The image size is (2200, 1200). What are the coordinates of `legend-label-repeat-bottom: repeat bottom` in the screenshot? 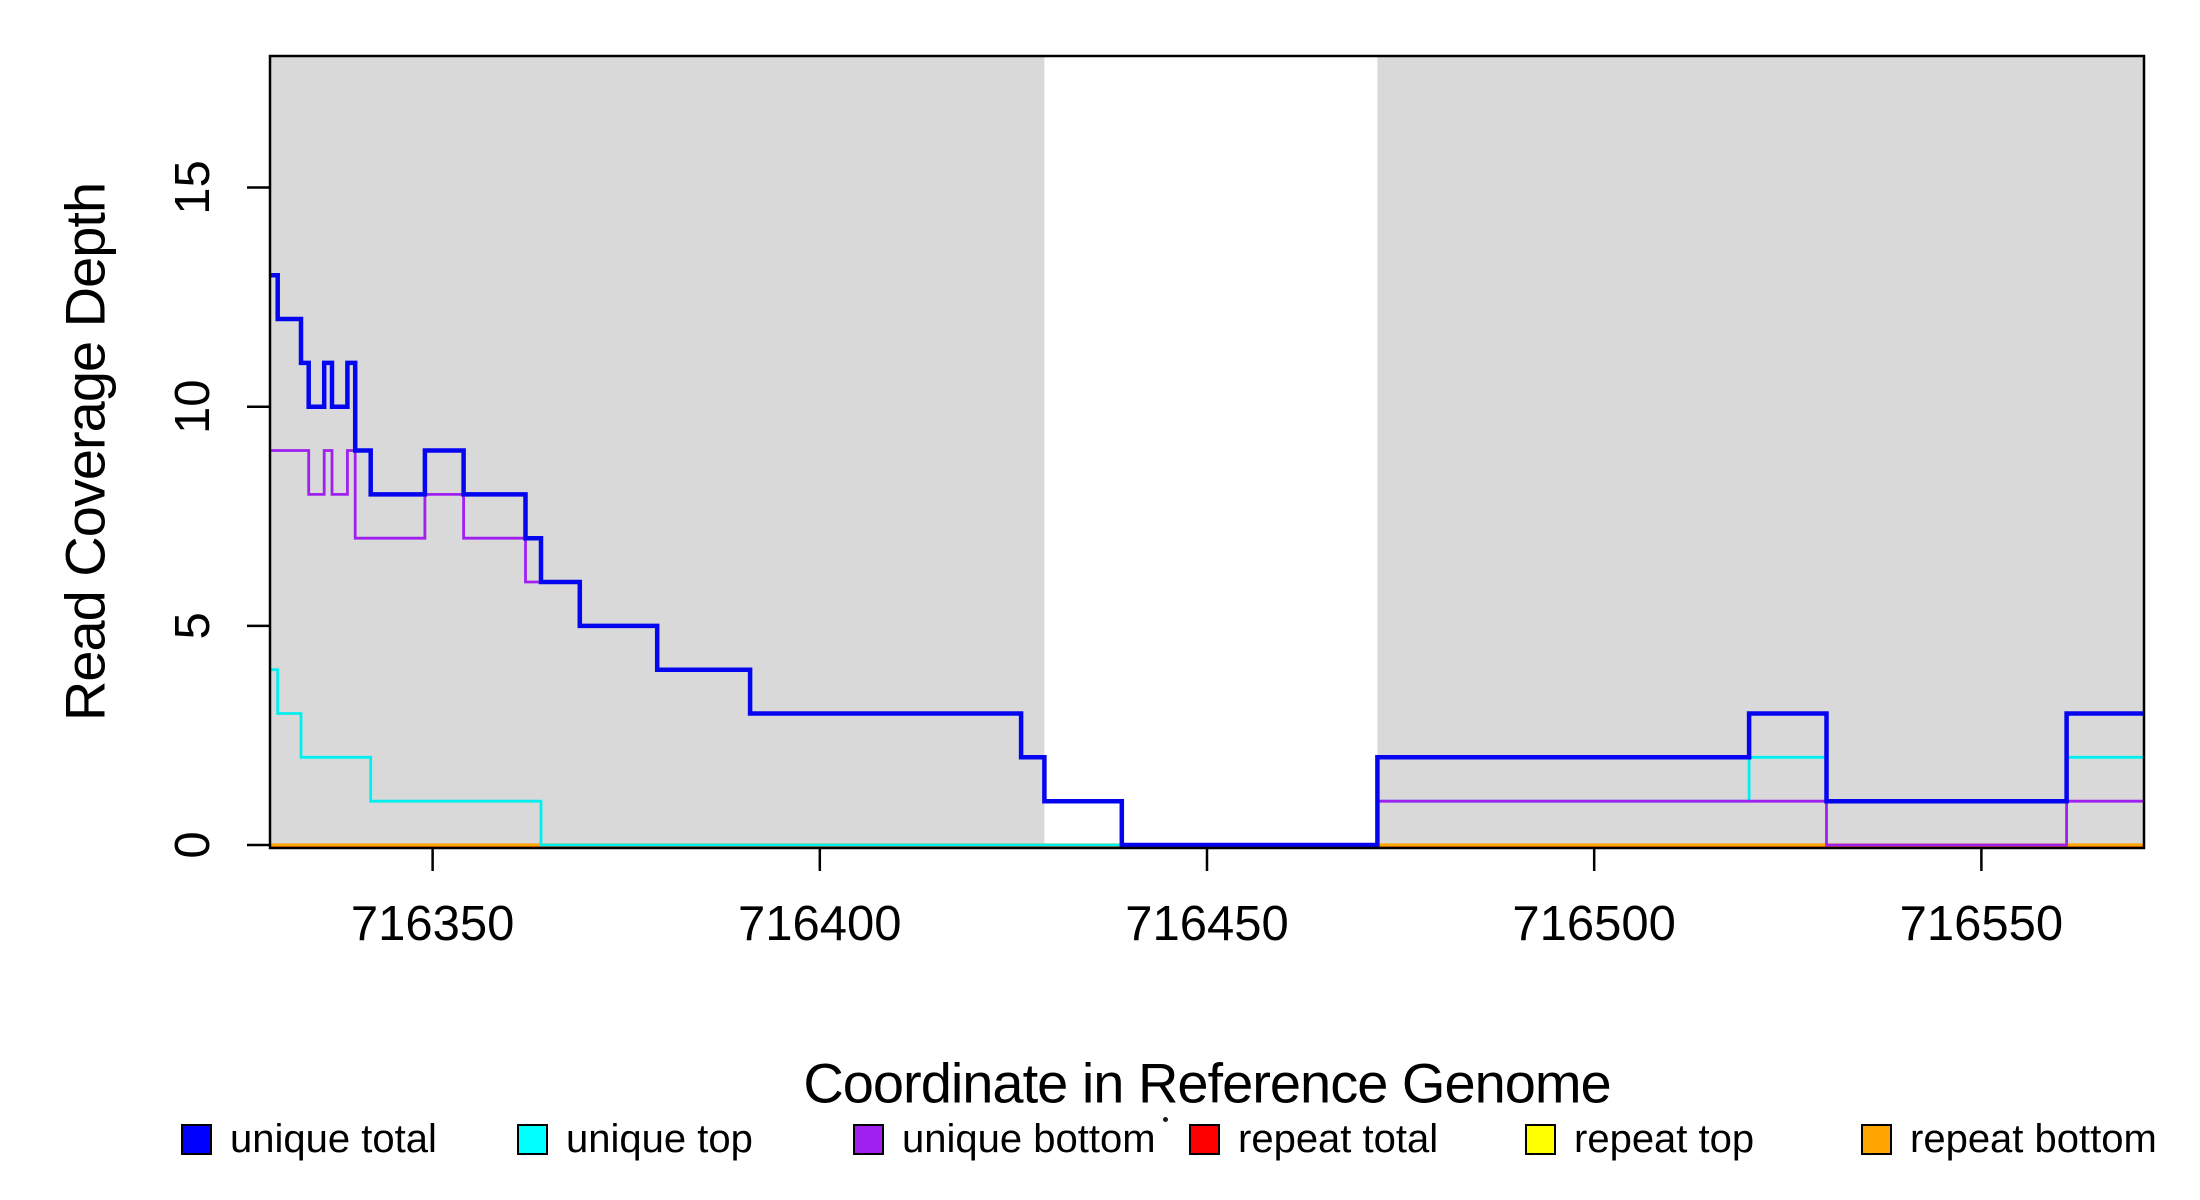 It's located at (2033, 1138).